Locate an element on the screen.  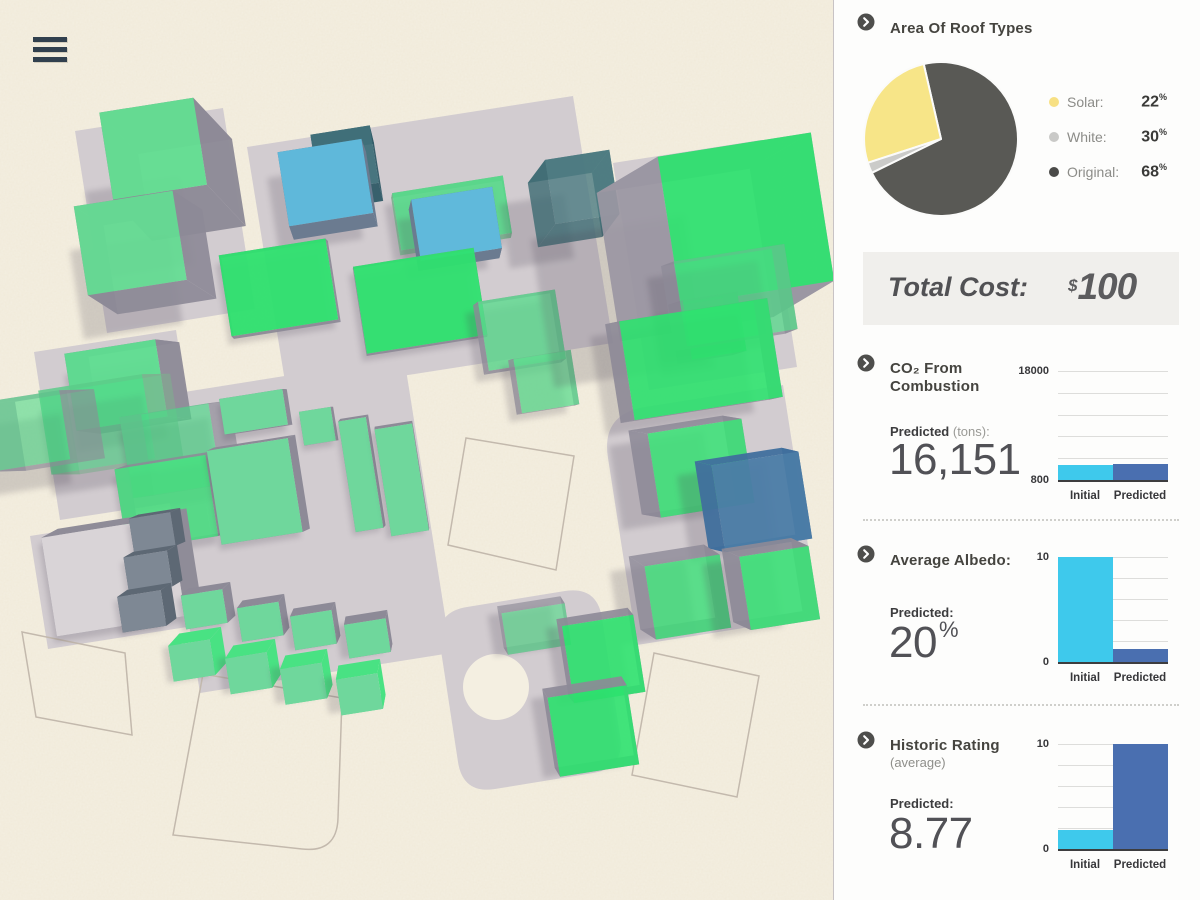
albedo-expand-icon is located at coordinates (866, 554).